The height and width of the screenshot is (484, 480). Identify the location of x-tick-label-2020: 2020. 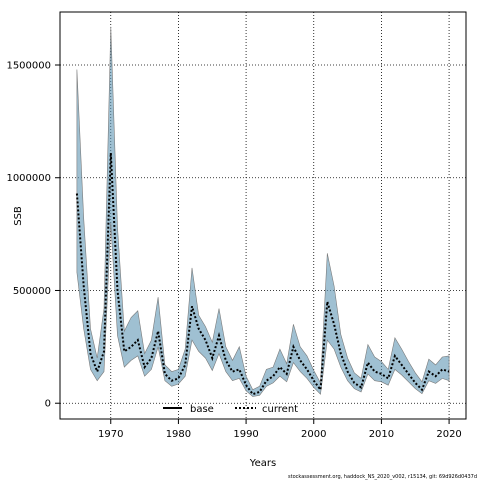
(448, 434).